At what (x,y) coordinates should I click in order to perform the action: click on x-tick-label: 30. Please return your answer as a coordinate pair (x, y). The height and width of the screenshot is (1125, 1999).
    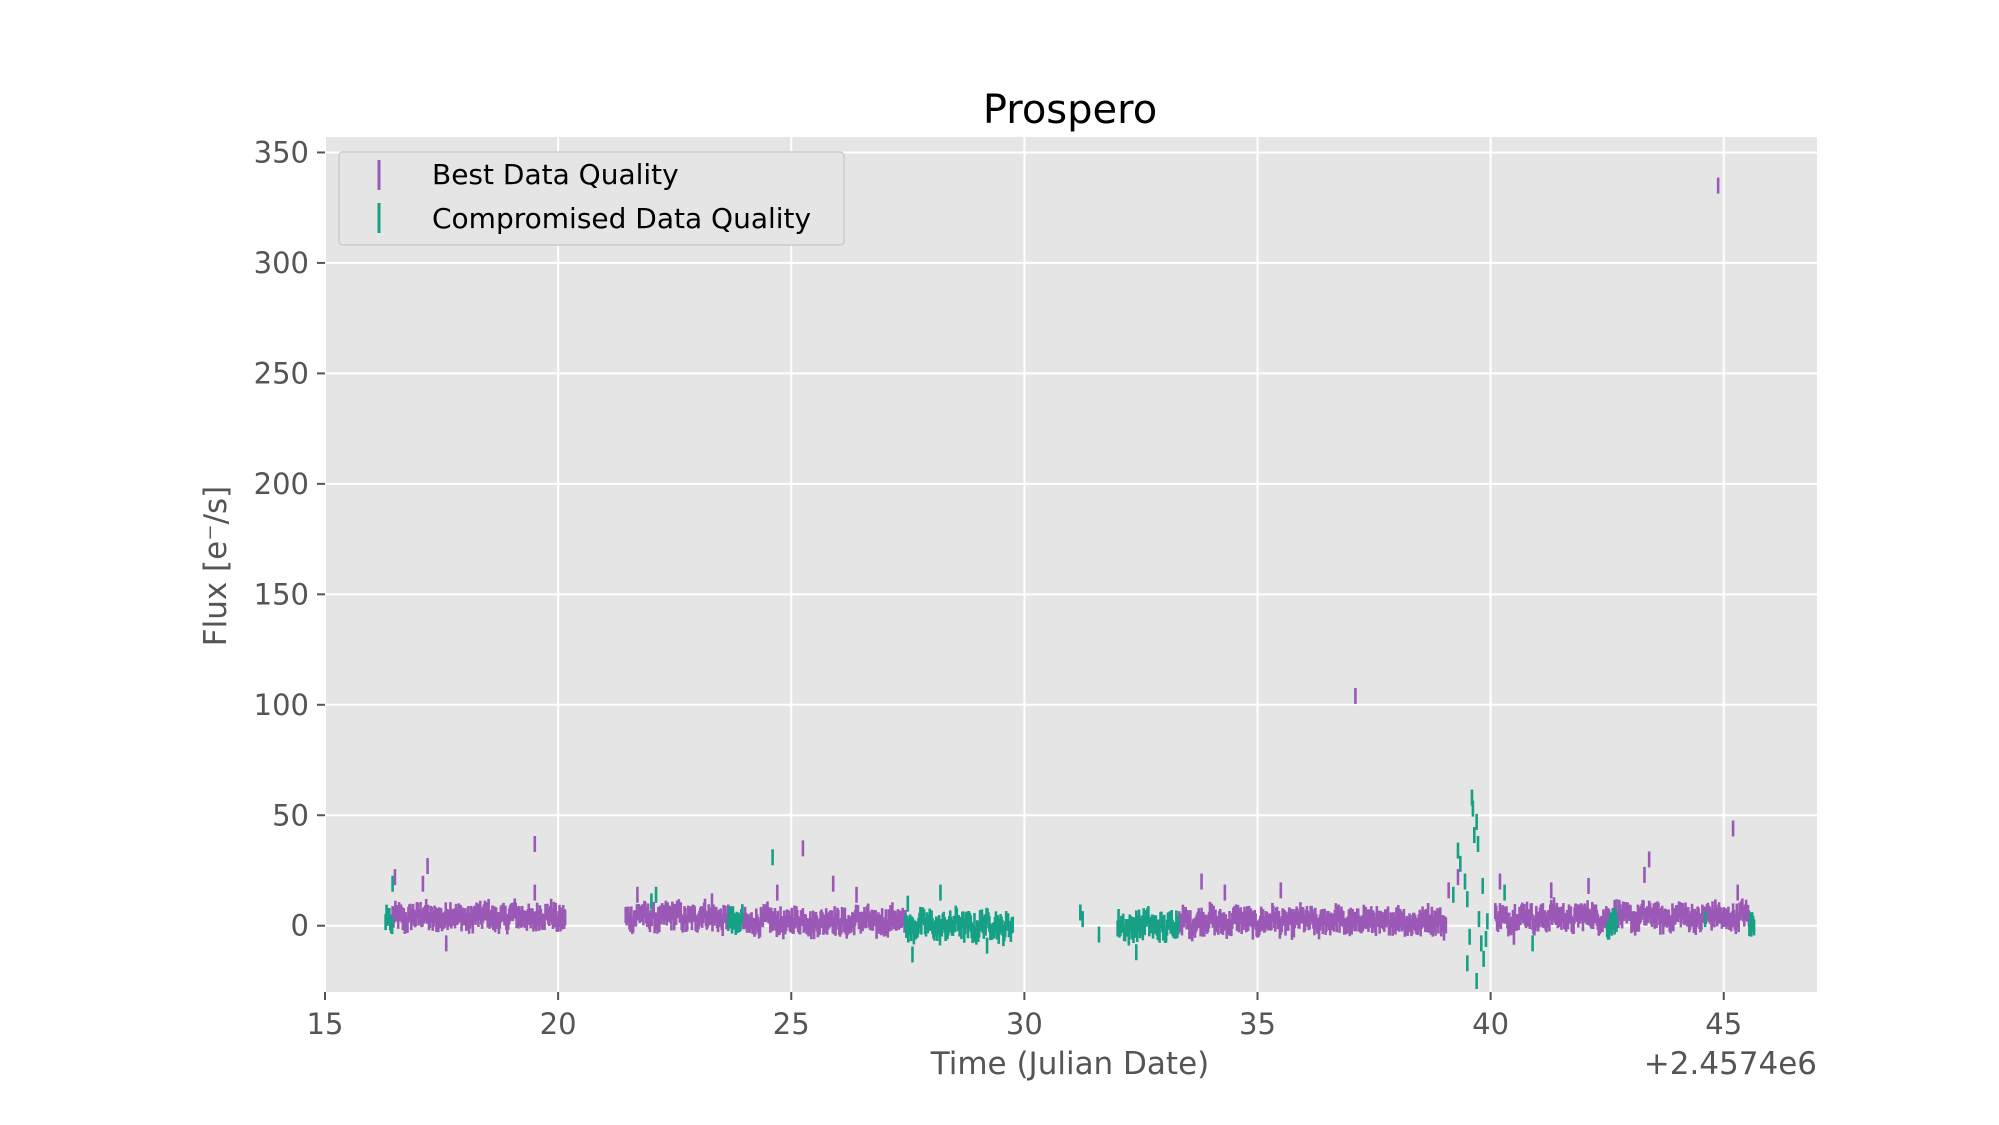
    Looking at the image, I should click on (1024, 1024).